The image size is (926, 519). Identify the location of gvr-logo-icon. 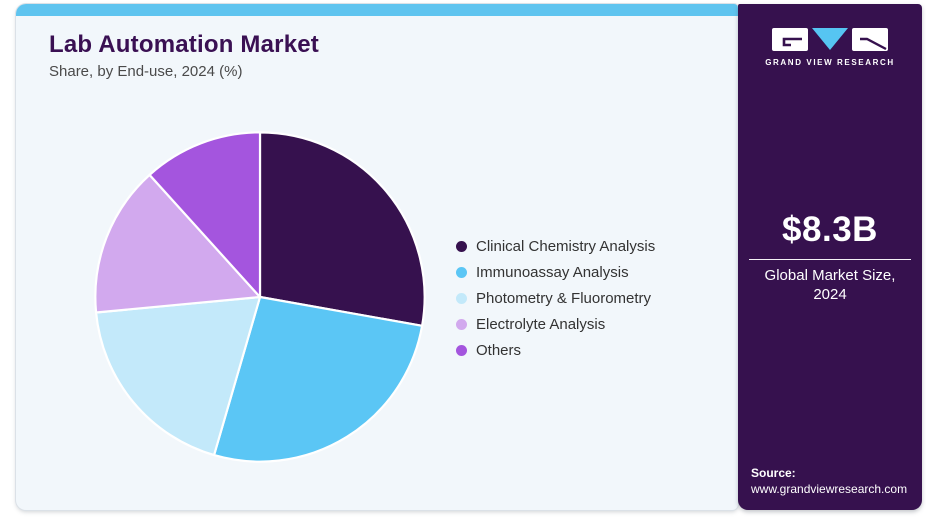
(830, 39).